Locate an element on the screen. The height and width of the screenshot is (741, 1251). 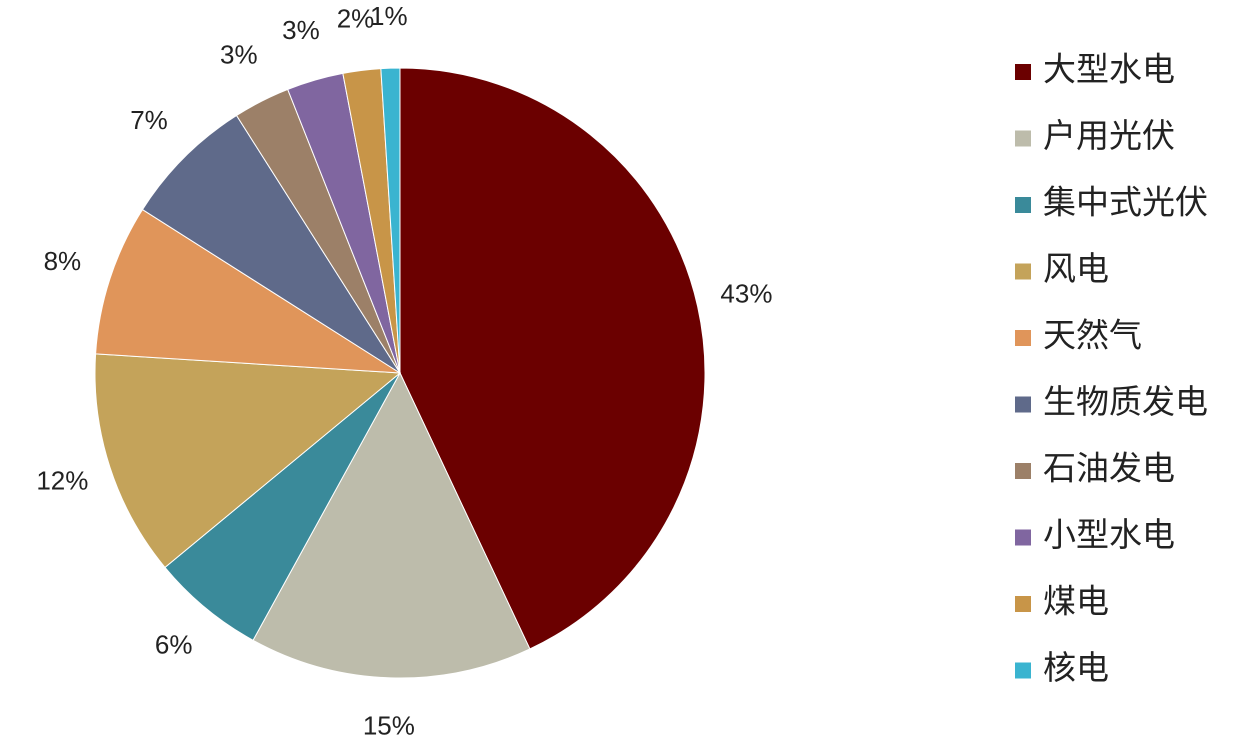
slice-label: 8% is located at coordinates (63, 261).